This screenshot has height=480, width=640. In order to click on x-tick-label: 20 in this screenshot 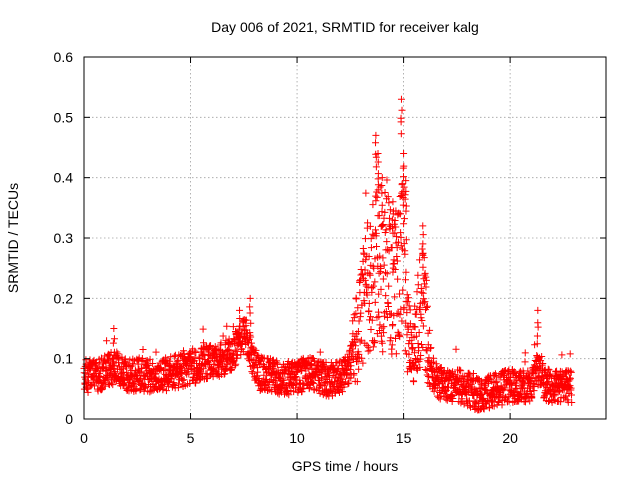, I will do `click(510, 438)`.